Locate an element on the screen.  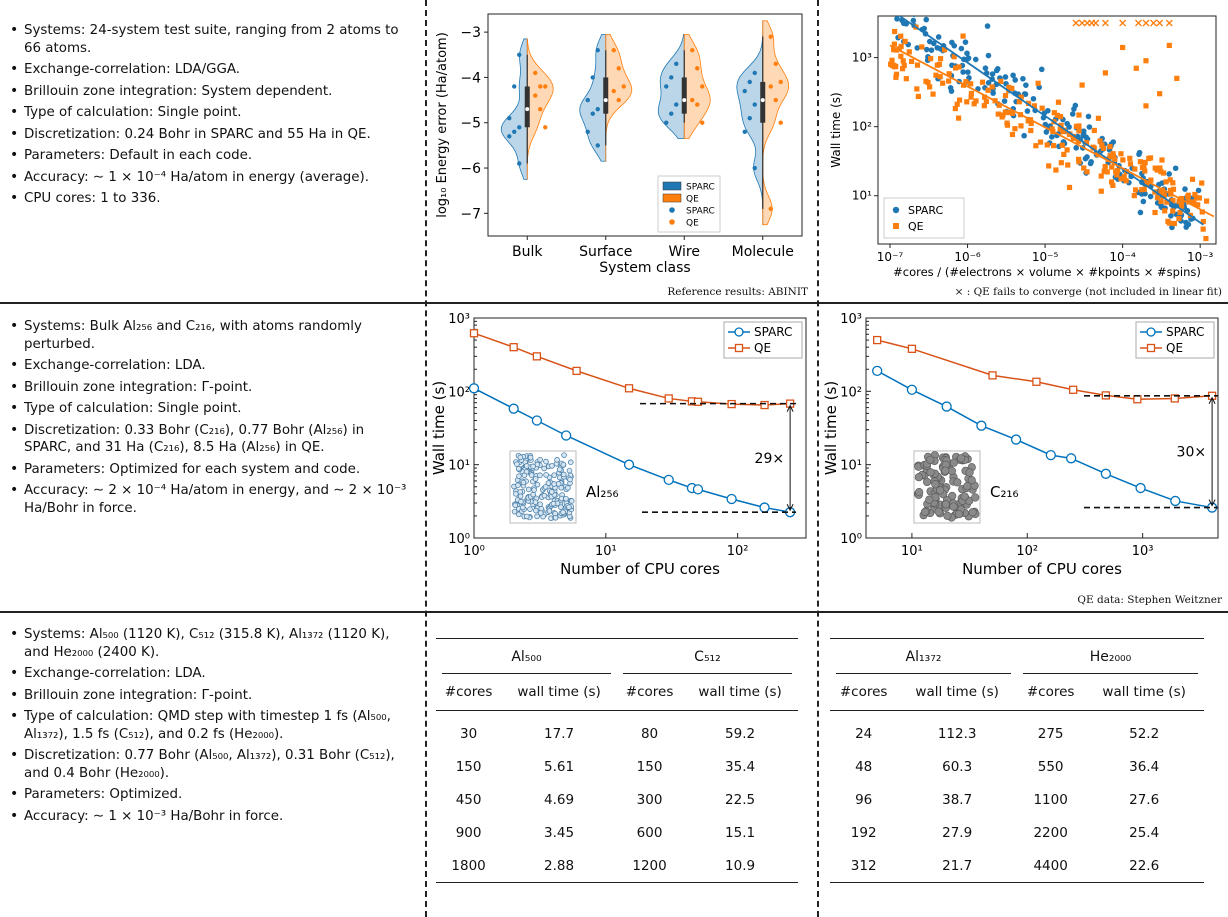
x-tick-label: 10¹ is located at coordinates (606, 551).